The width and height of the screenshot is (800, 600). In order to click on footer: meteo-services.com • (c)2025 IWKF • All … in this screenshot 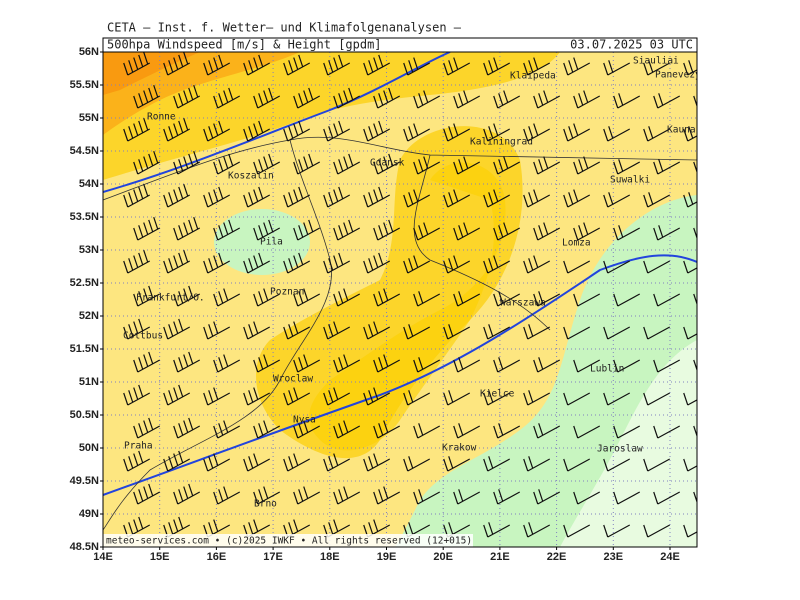, I will do `click(289, 541)`.